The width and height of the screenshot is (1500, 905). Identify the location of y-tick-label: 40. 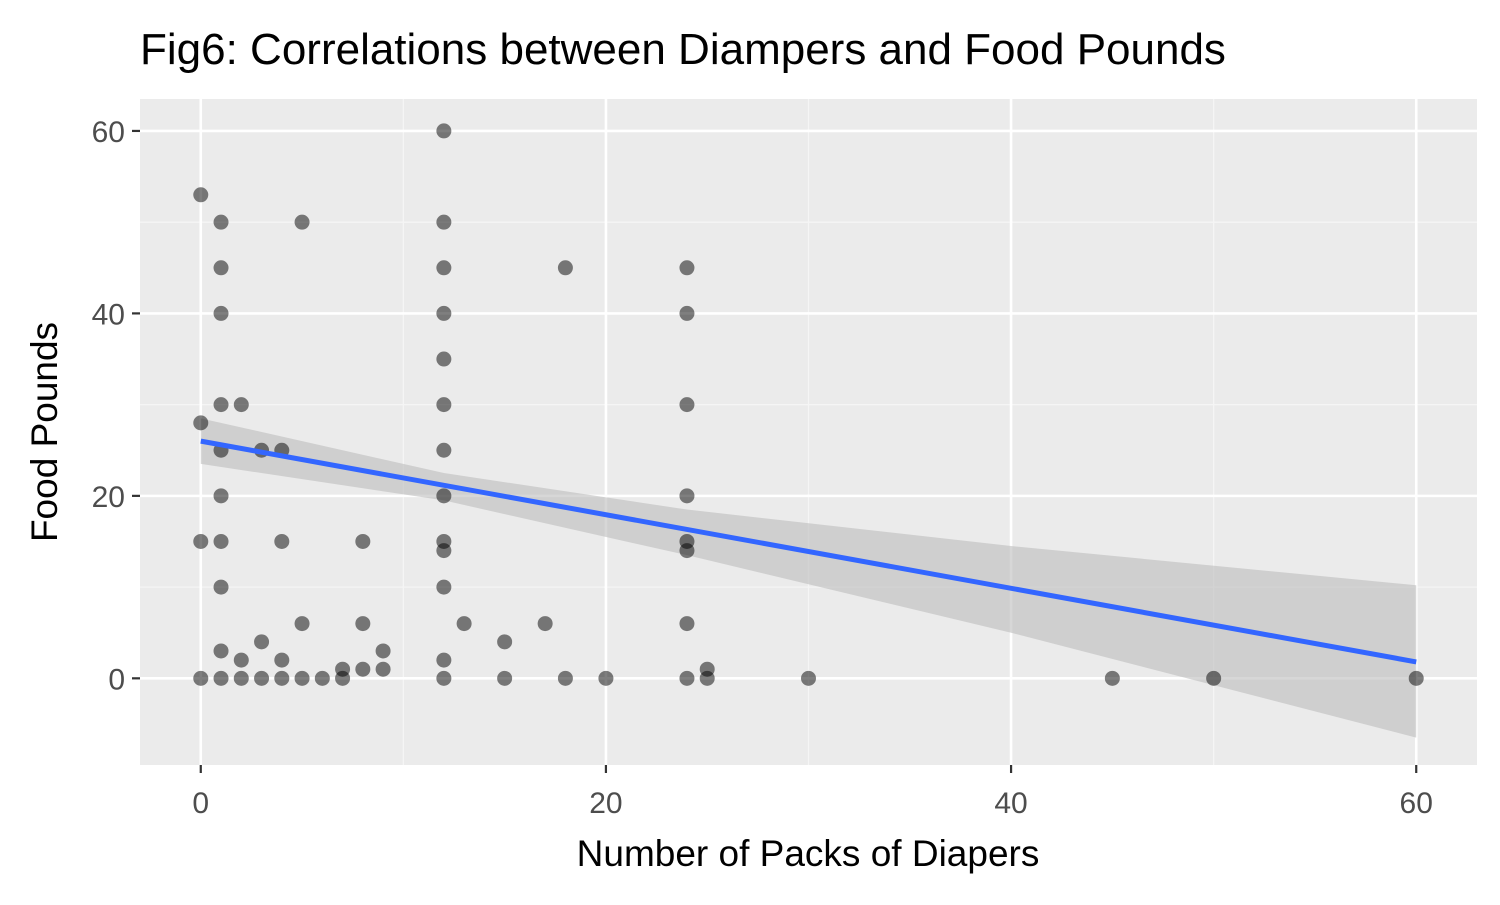
(108, 314).